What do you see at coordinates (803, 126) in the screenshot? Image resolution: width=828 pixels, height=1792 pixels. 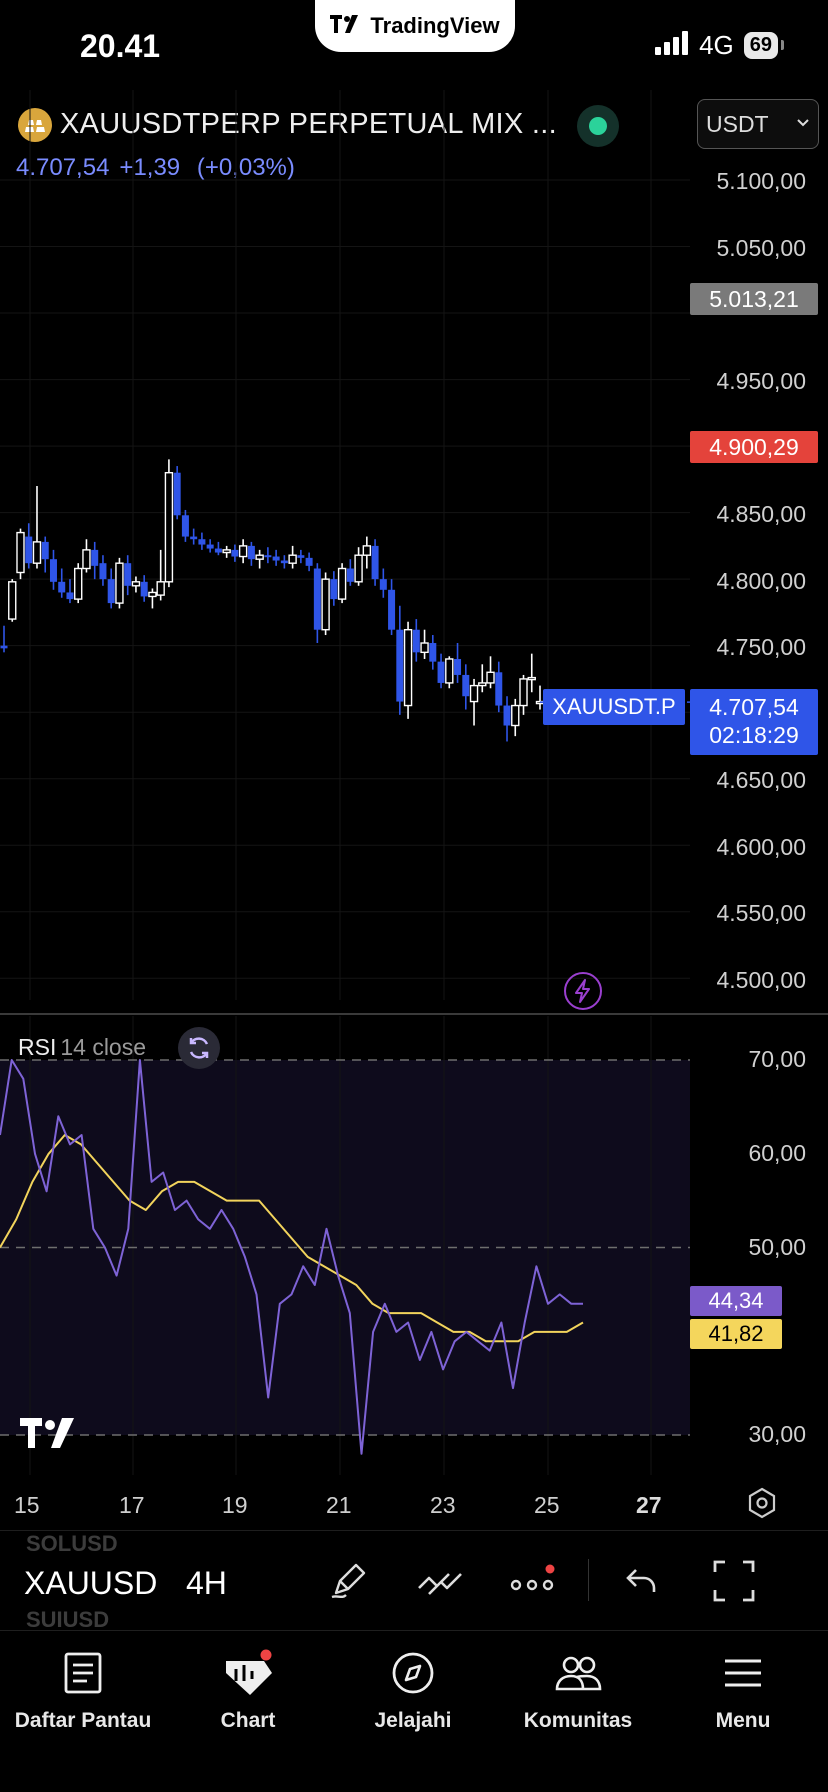 I see `chevron-down-icon` at bounding box center [803, 126].